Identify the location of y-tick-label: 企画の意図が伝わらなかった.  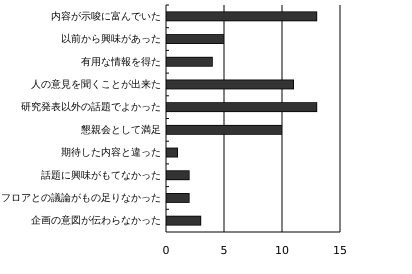
(96, 220).